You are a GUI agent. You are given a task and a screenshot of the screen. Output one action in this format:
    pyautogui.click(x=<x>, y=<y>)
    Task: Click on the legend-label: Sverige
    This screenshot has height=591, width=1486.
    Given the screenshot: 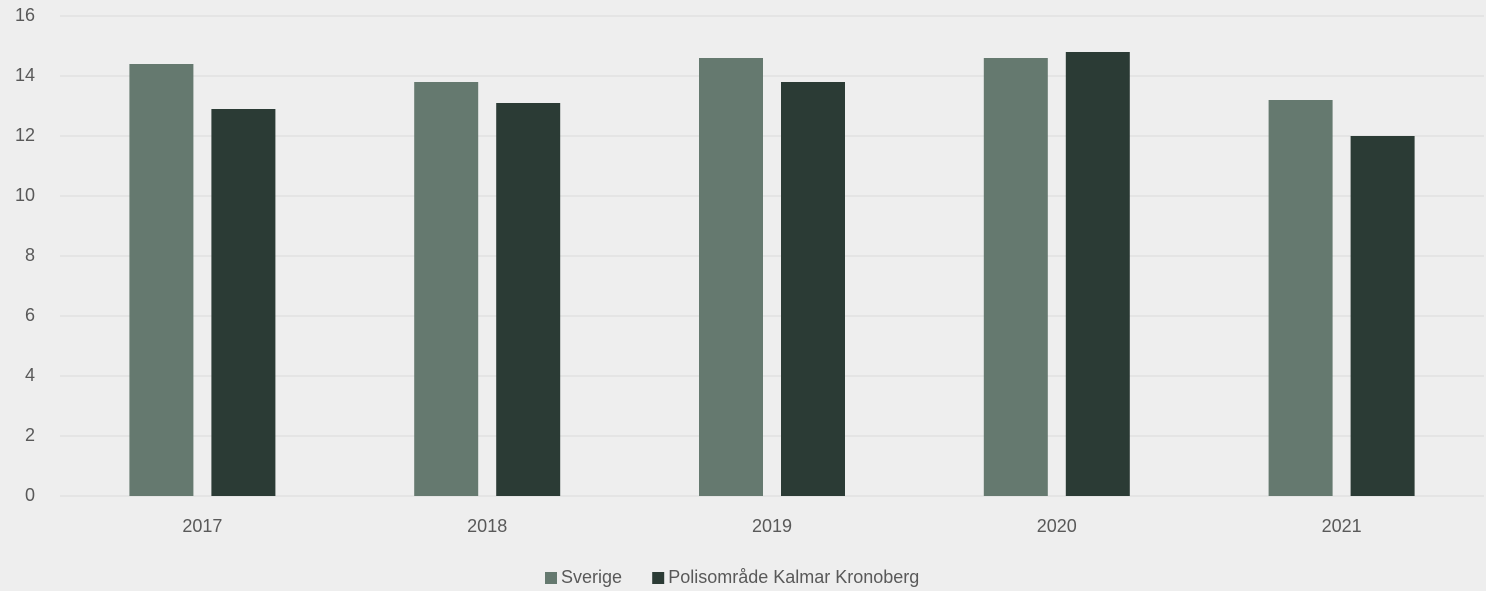 What is the action you would take?
    pyautogui.click(x=591, y=577)
    